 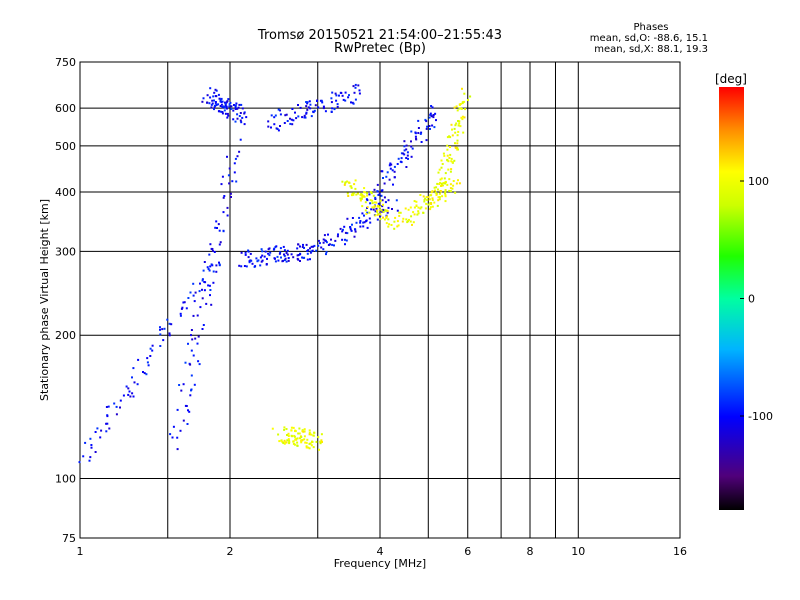 I want to click on x-tick-label: 2, so click(x=230, y=551).